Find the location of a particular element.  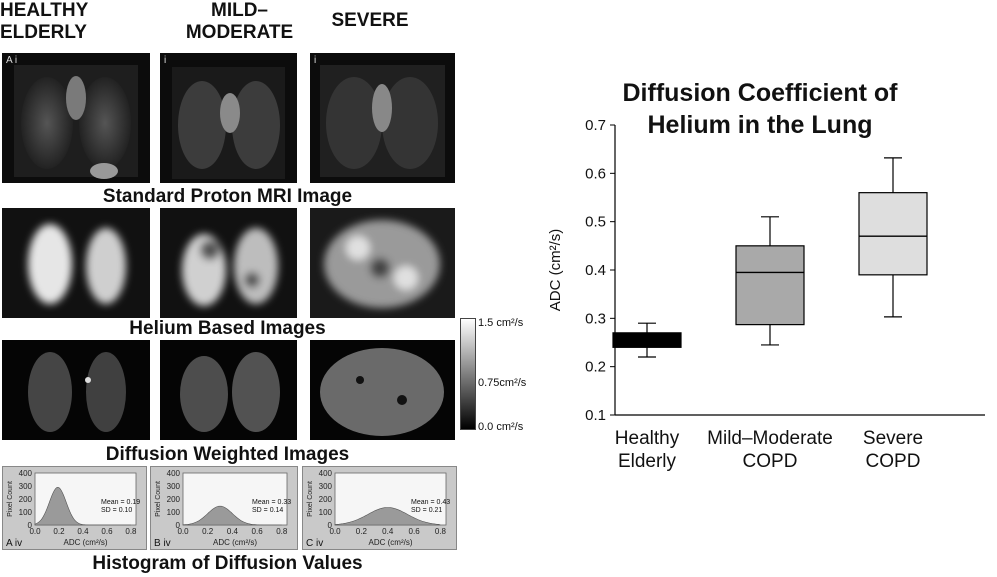

y-tick-label: 0.7 is located at coordinates (595, 125).